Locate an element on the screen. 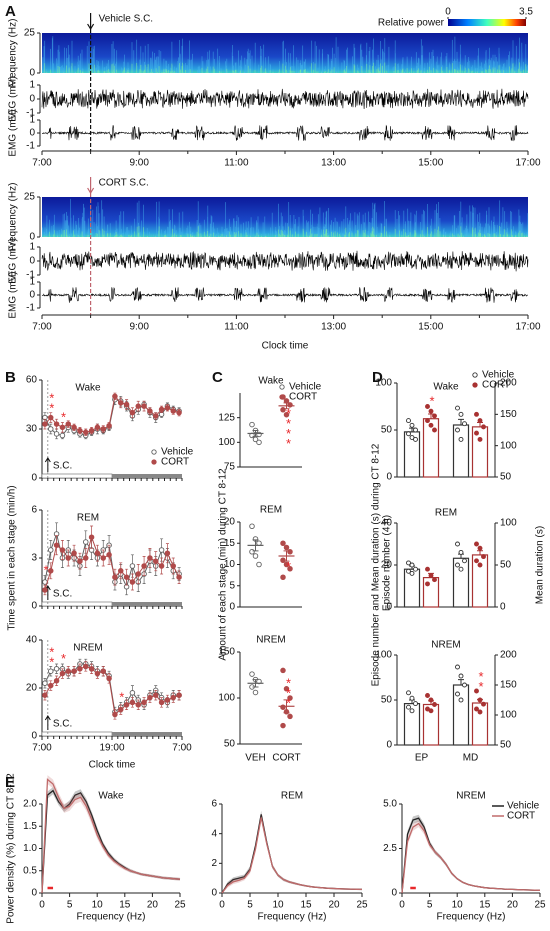 This screenshot has height=931, width=550. panel-label: E is located at coordinates (10, 782).